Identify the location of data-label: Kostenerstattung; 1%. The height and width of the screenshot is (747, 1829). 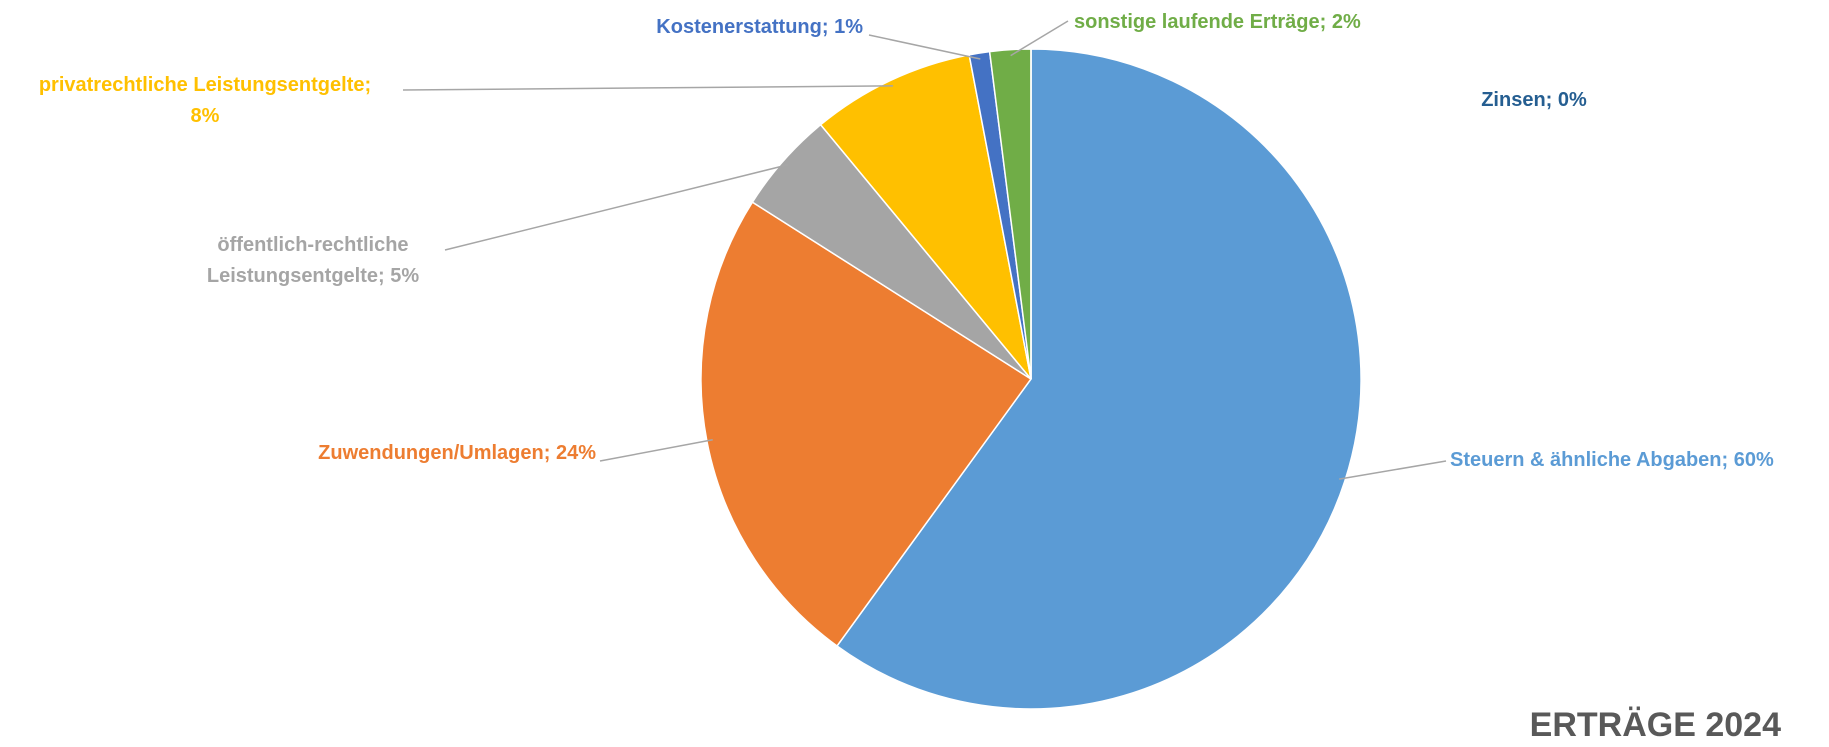
(759, 27).